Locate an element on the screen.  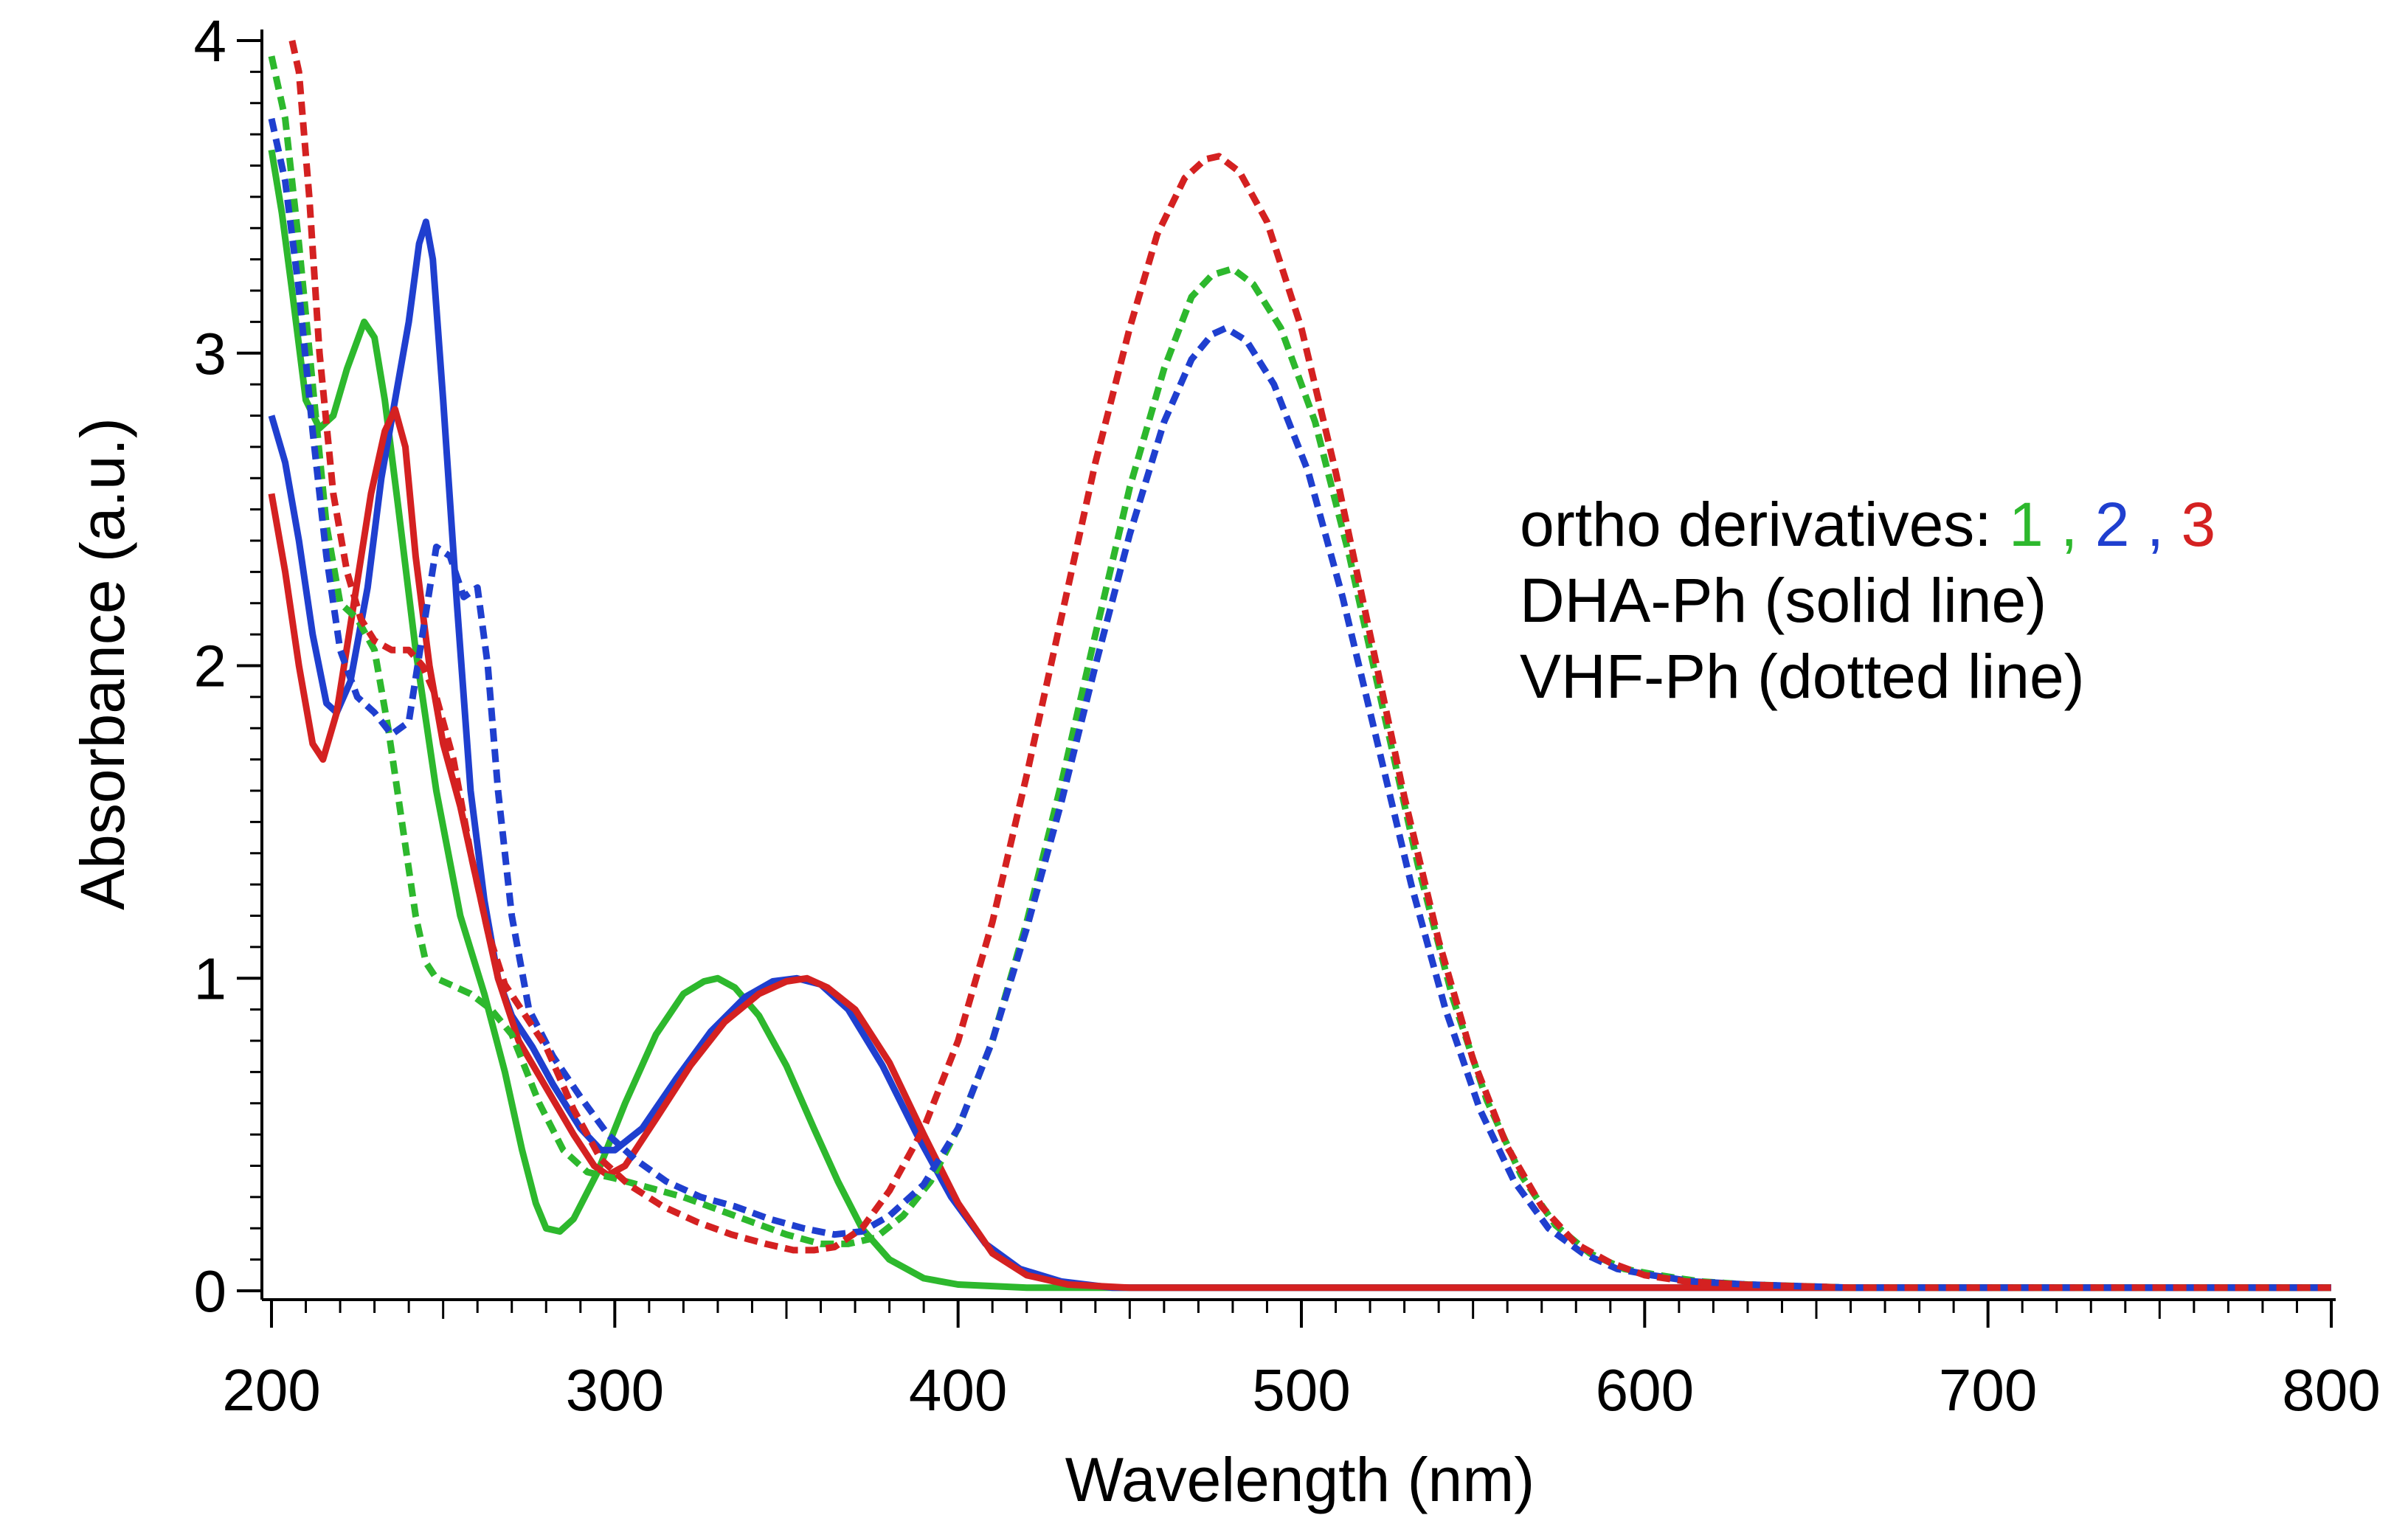
legend-line-2: DHA-Ph (solid line) is located at coordinates (1784, 600).